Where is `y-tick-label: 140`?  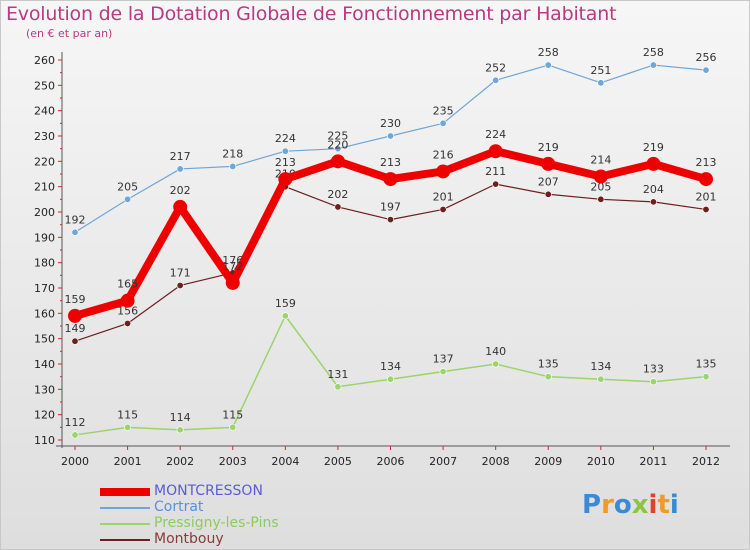 y-tick-label: 140 is located at coordinates (44, 364).